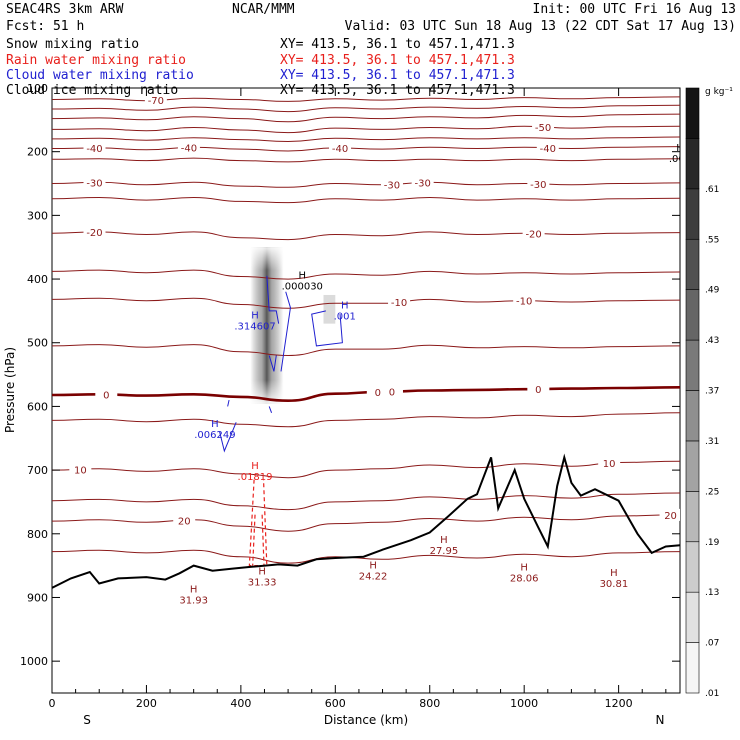  Describe the element at coordinates (702, 393) in the screenshot. I see `colorbar: .01 .07 .13 .19 .25 .31 .37 .43 .49 .55 .61` at that location.